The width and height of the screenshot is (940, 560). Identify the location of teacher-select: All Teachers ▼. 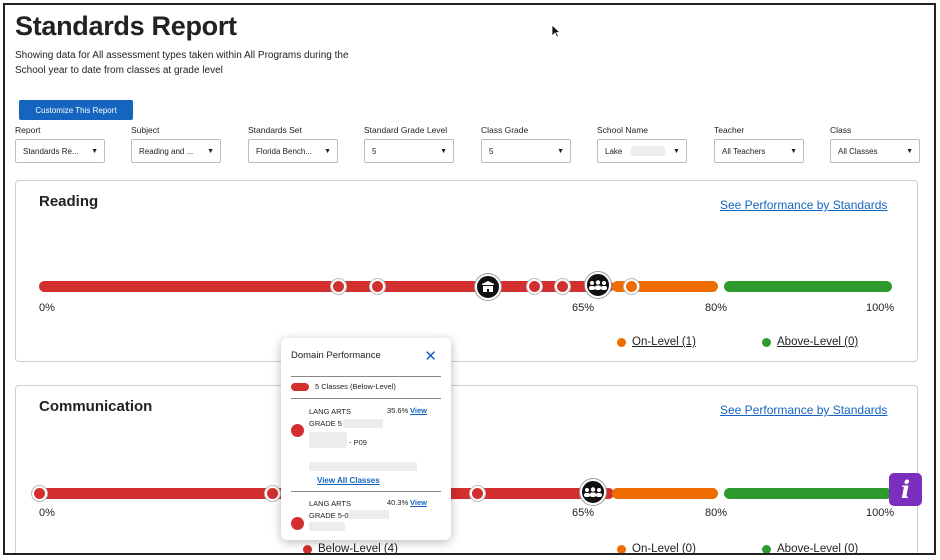
(759, 151).